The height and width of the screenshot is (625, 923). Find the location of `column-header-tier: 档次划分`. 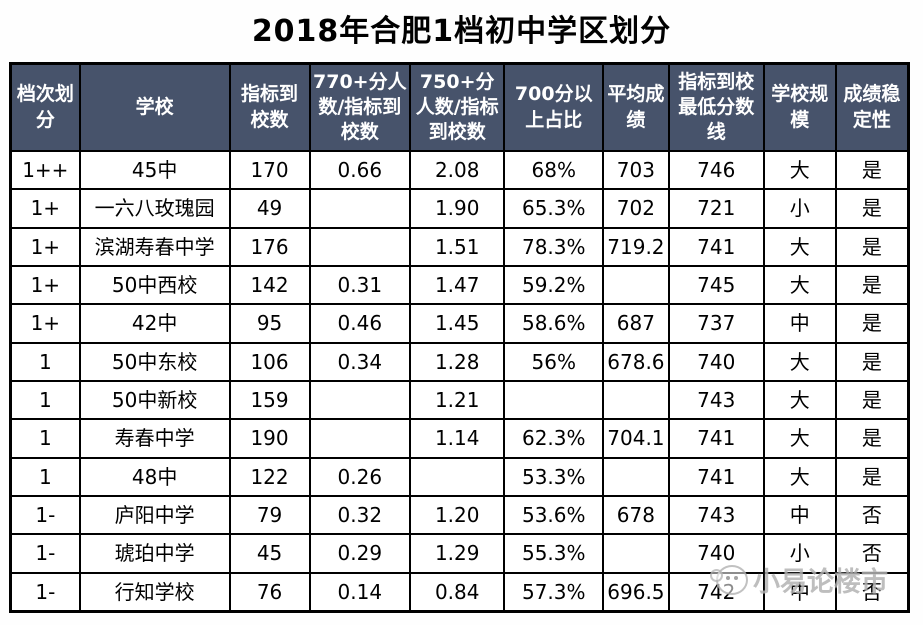

column-header-tier: 档次划分 is located at coordinates (45, 107).